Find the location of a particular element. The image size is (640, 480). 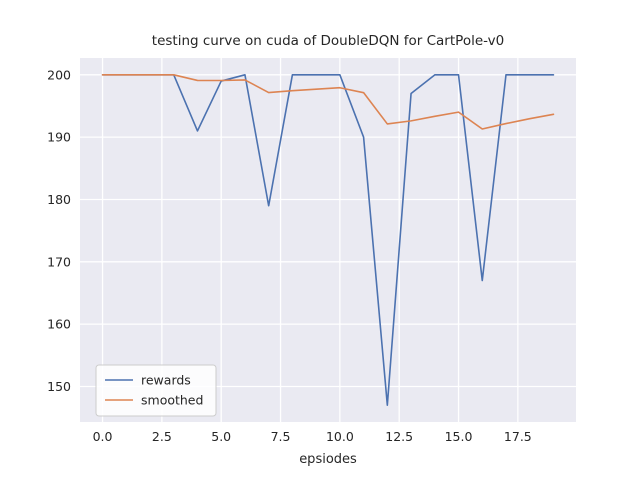

y-tick-label: 180 is located at coordinates (59, 199).